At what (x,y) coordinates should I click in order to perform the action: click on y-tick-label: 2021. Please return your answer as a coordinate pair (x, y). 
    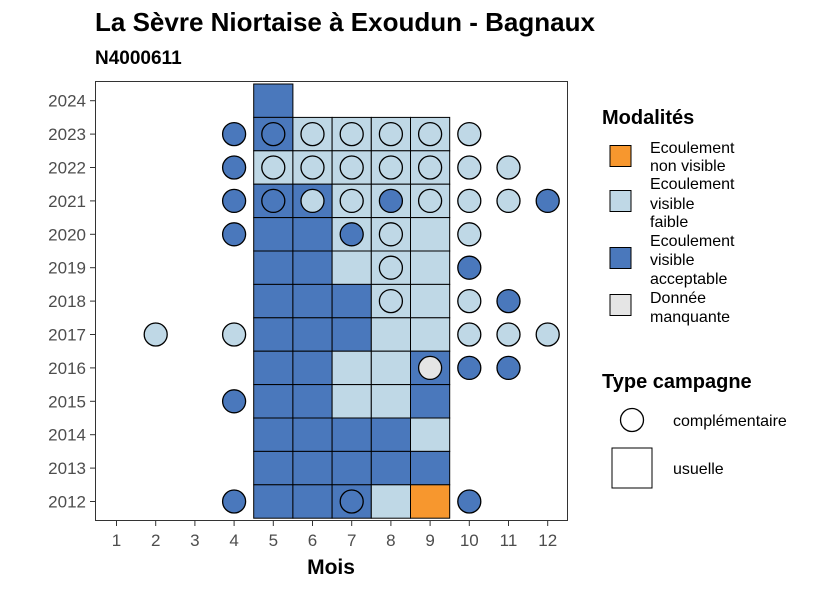
    Looking at the image, I should click on (67, 201).